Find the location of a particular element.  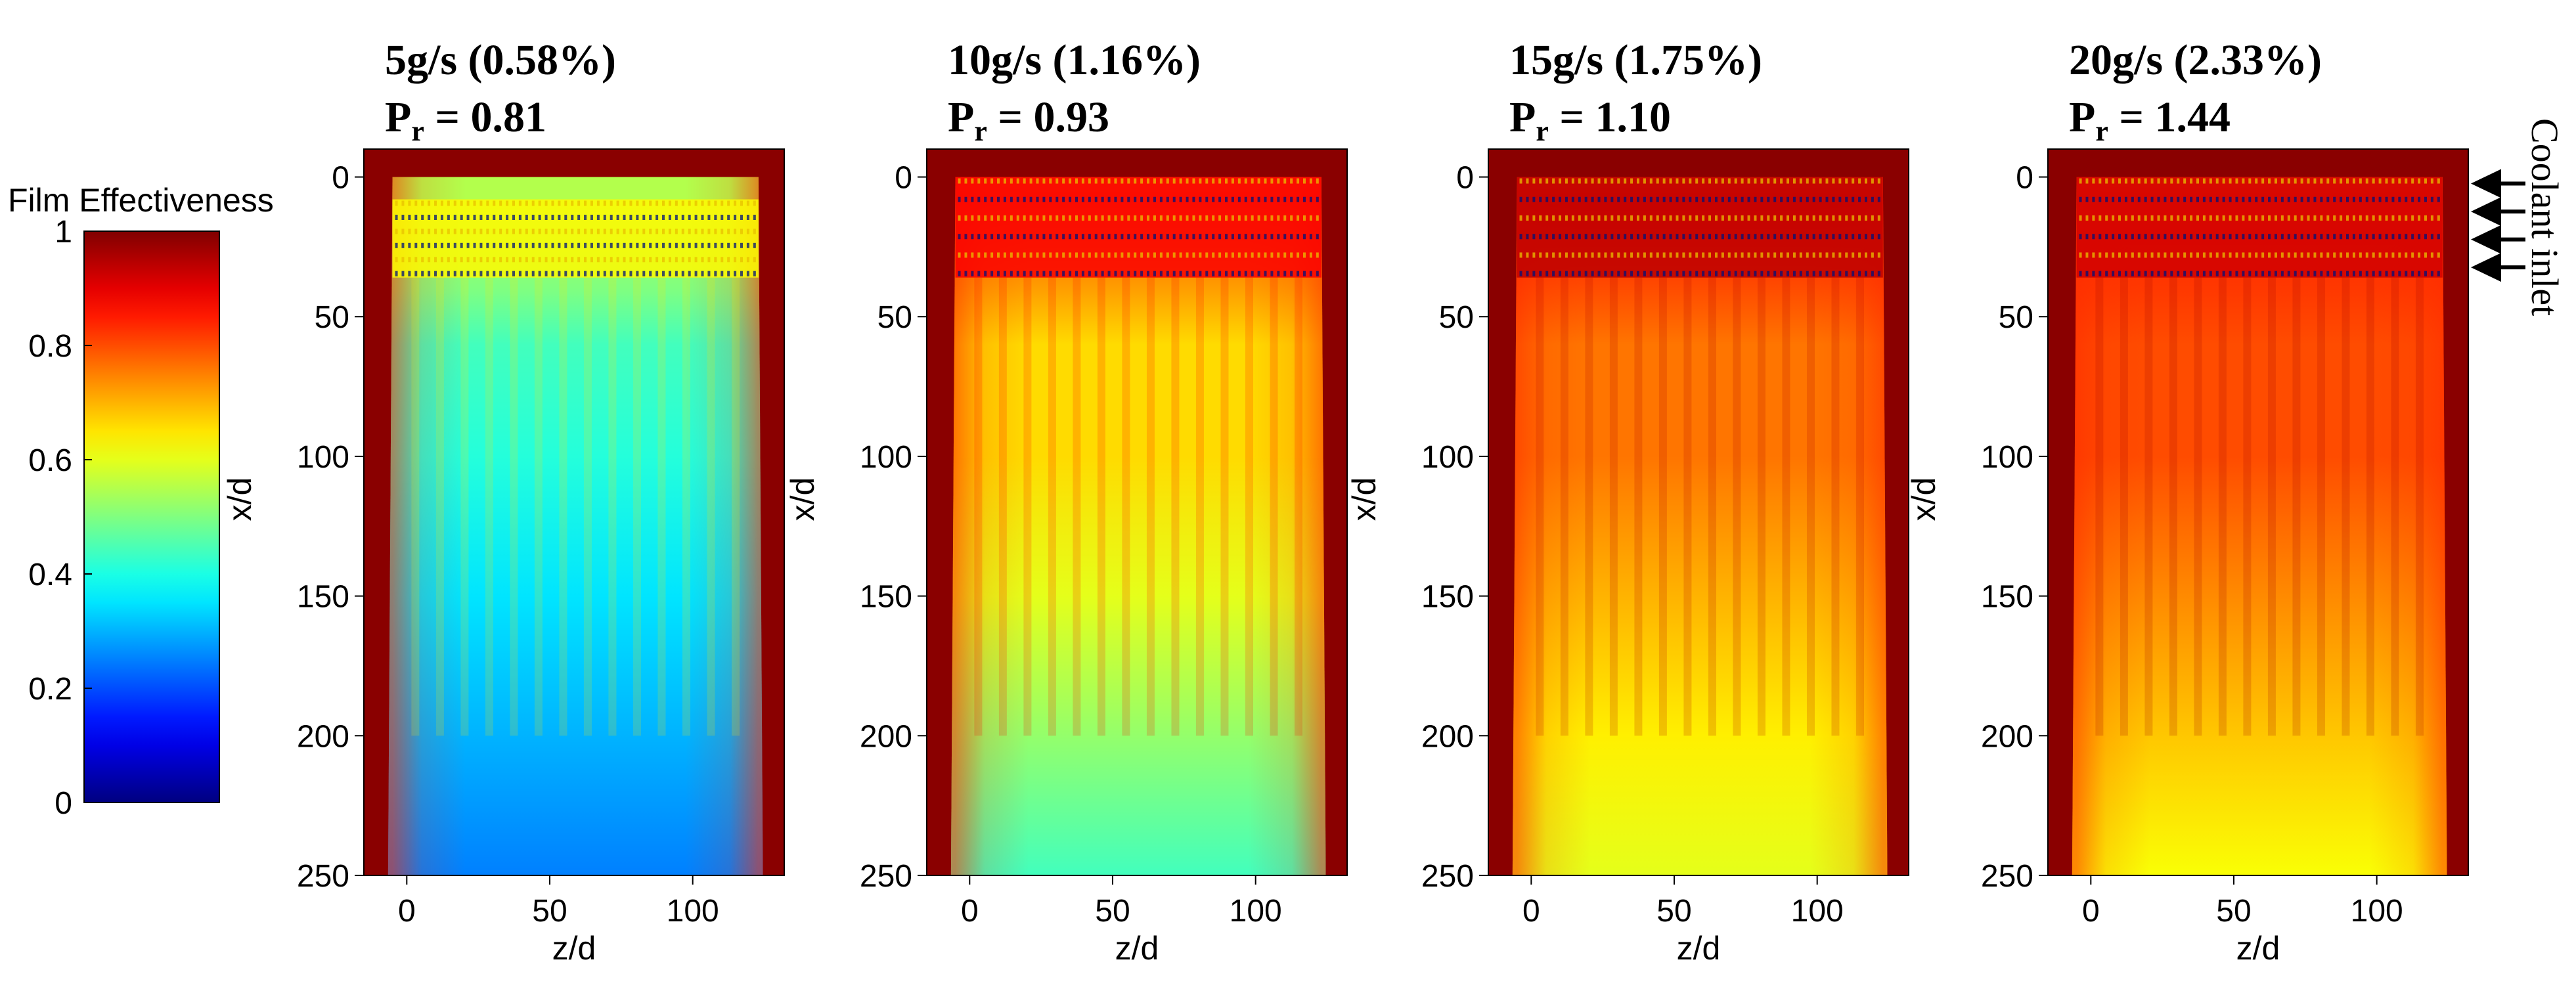

coolant-inlet-label: Coolant inlet is located at coordinates (2544, 217).